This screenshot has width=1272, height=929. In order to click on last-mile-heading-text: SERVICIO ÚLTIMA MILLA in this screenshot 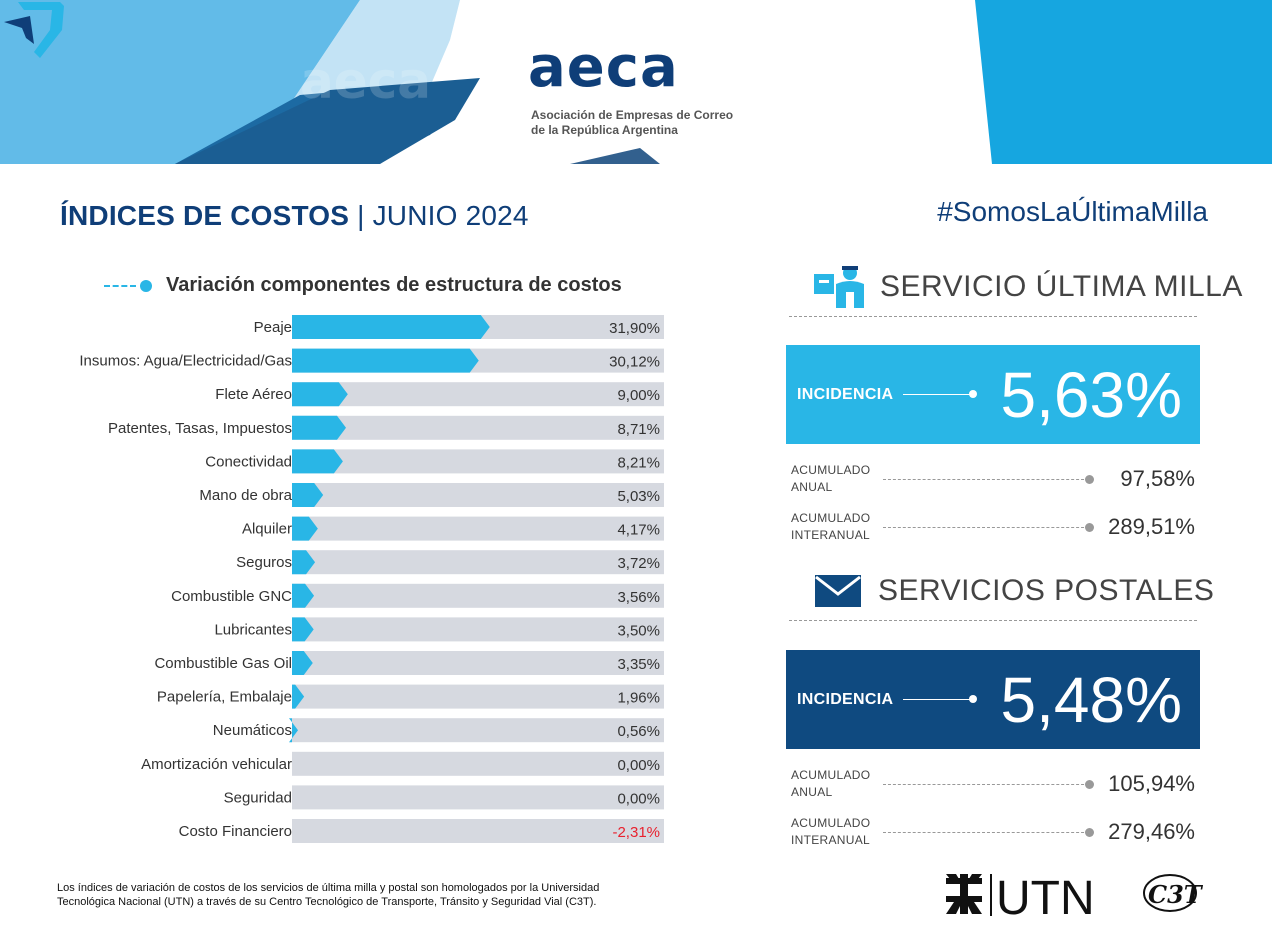, I will do `click(1061, 286)`.